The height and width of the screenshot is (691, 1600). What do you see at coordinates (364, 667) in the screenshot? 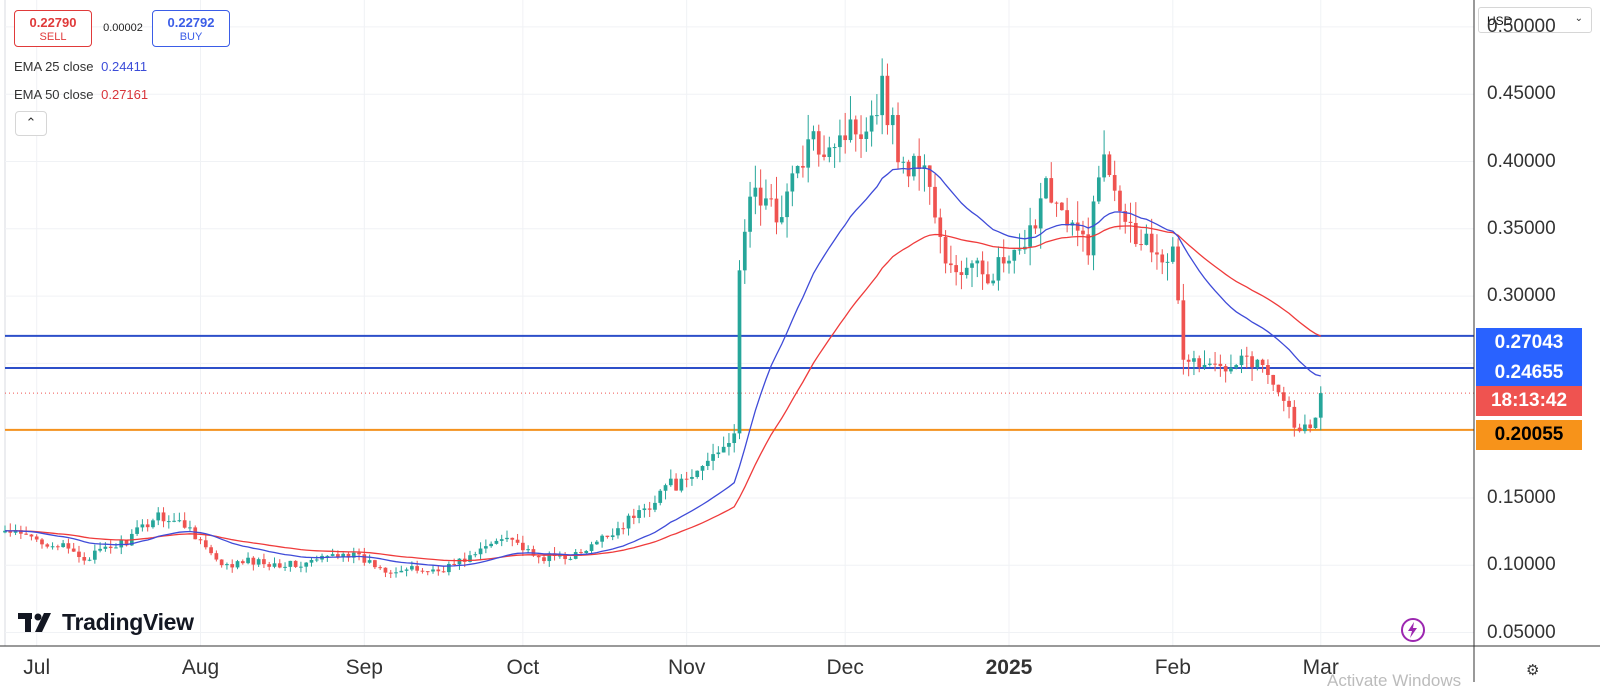
I see `x-tick-label: Sep` at bounding box center [364, 667].